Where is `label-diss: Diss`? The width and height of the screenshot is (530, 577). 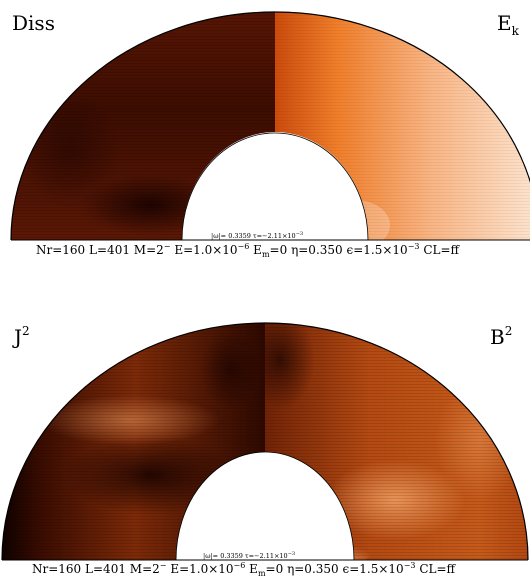 label-diss: Diss is located at coordinates (33, 23).